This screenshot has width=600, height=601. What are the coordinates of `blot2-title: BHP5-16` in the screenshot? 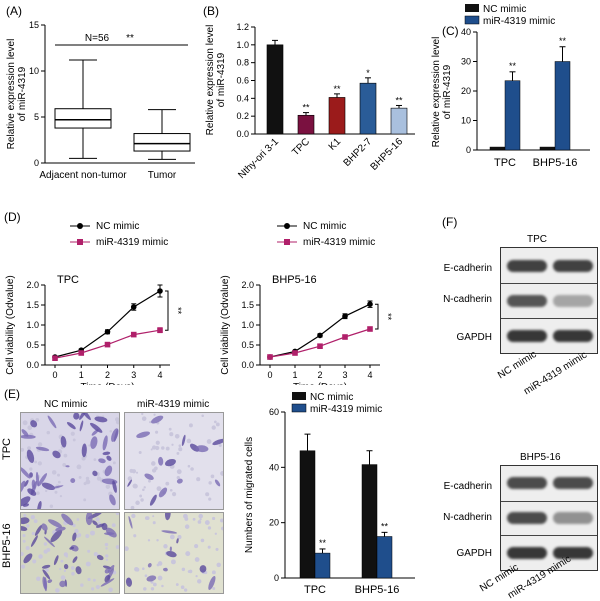 It's located at (540, 457).